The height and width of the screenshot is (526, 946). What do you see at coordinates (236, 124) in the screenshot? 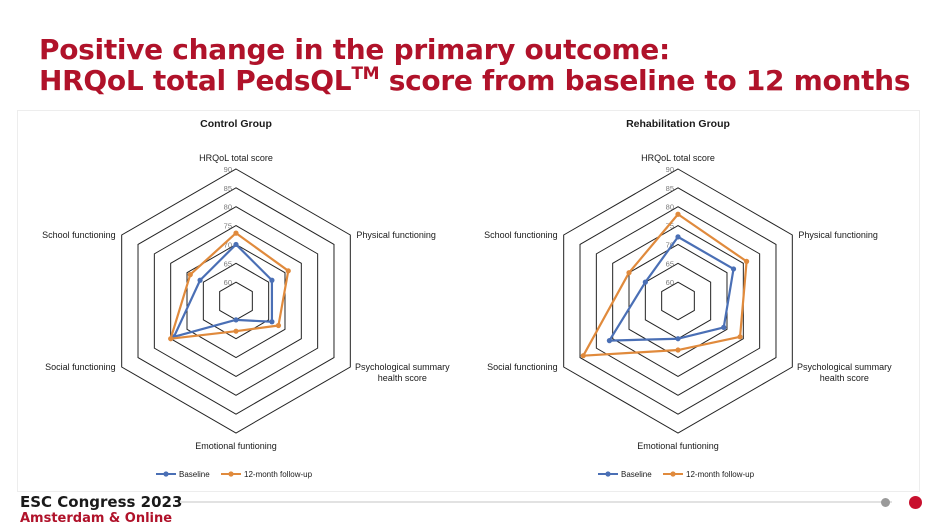
I see `chart-title: Control Group` at bounding box center [236, 124].